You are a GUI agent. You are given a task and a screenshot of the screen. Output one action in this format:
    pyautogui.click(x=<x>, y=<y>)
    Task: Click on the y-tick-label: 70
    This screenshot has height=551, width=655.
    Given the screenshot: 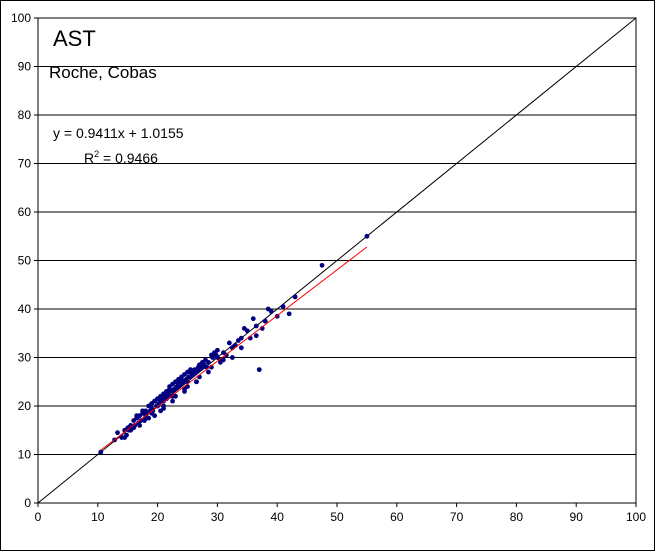 What is the action you would take?
    pyautogui.click(x=25, y=164)
    